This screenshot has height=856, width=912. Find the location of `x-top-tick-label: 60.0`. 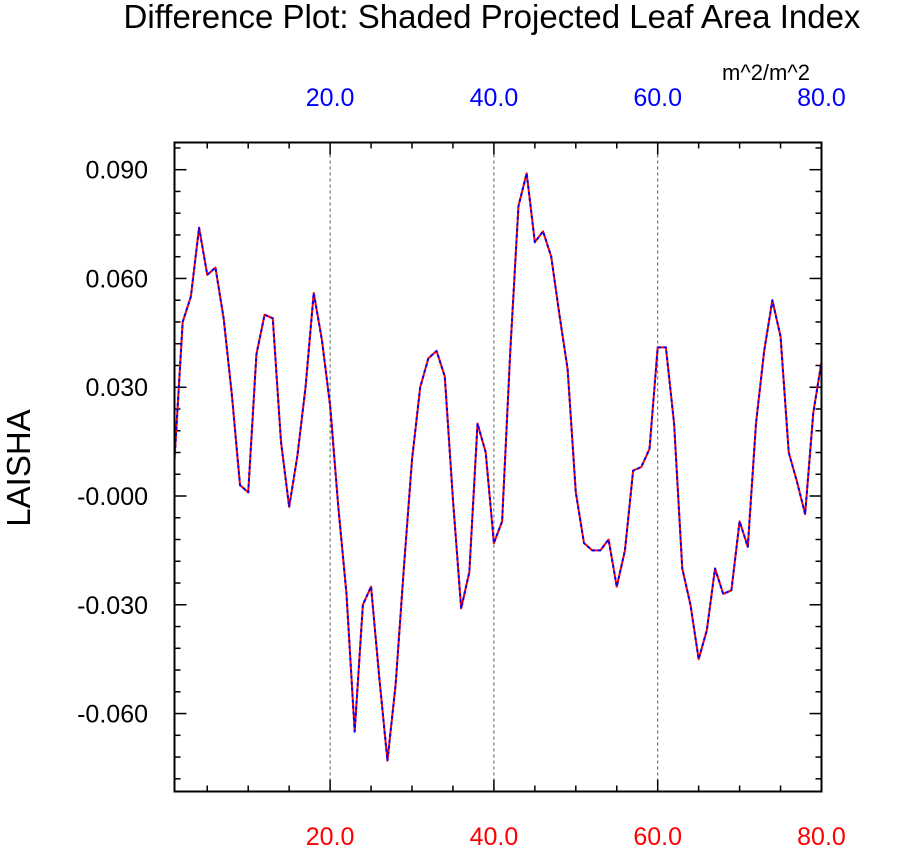

x-top-tick-label: 60.0 is located at coordinates (657, 98).